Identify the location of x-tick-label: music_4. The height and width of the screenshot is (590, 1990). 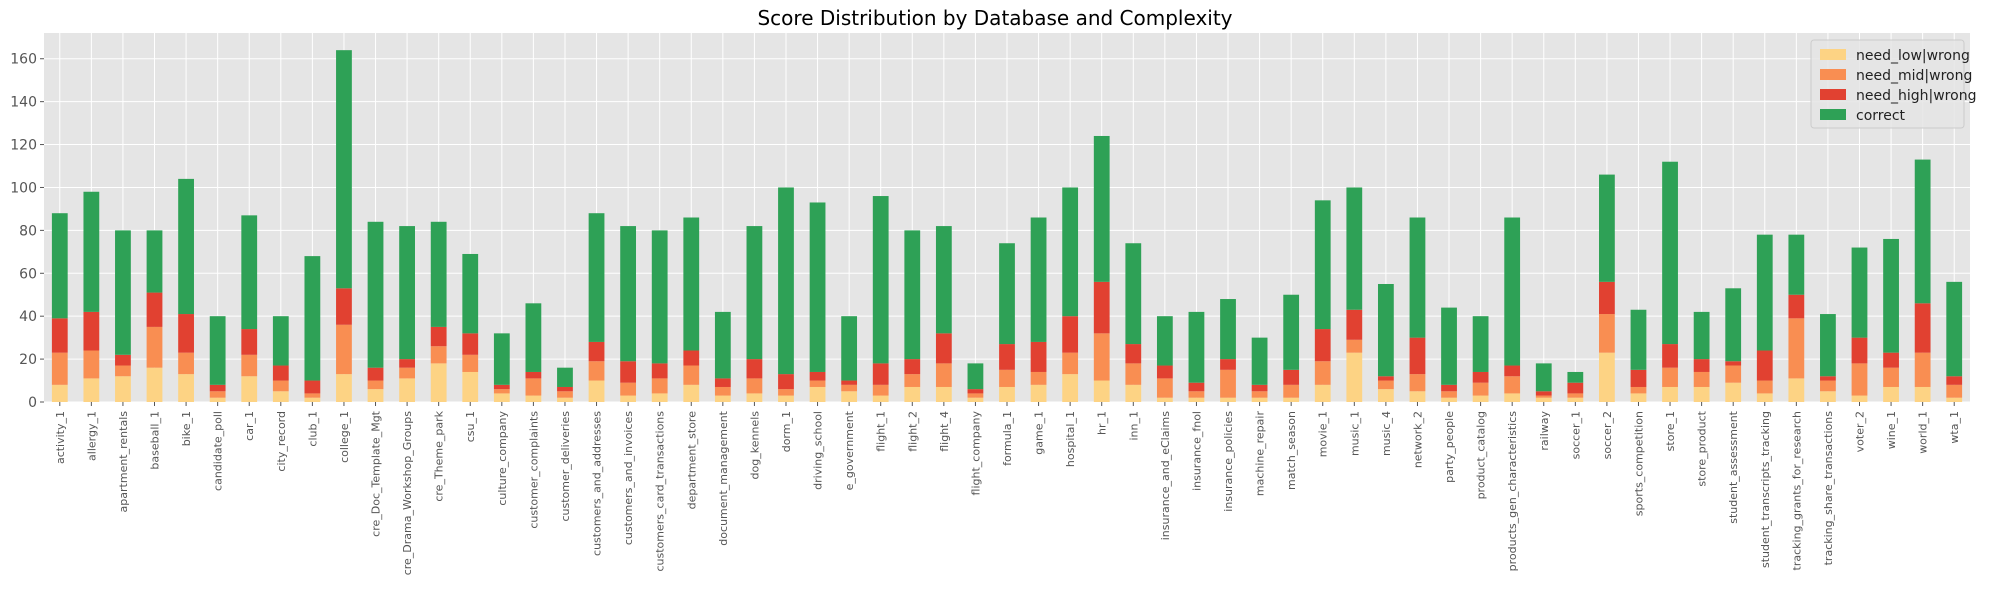
(1386, 433).